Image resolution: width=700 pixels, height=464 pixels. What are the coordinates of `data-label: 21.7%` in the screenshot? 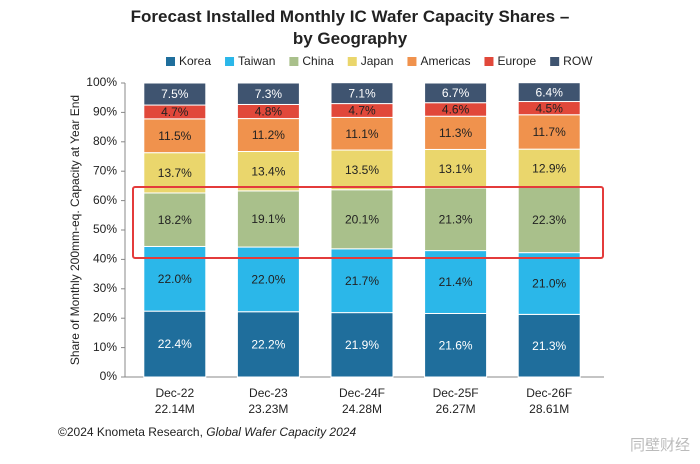 It's located at (362, 281).